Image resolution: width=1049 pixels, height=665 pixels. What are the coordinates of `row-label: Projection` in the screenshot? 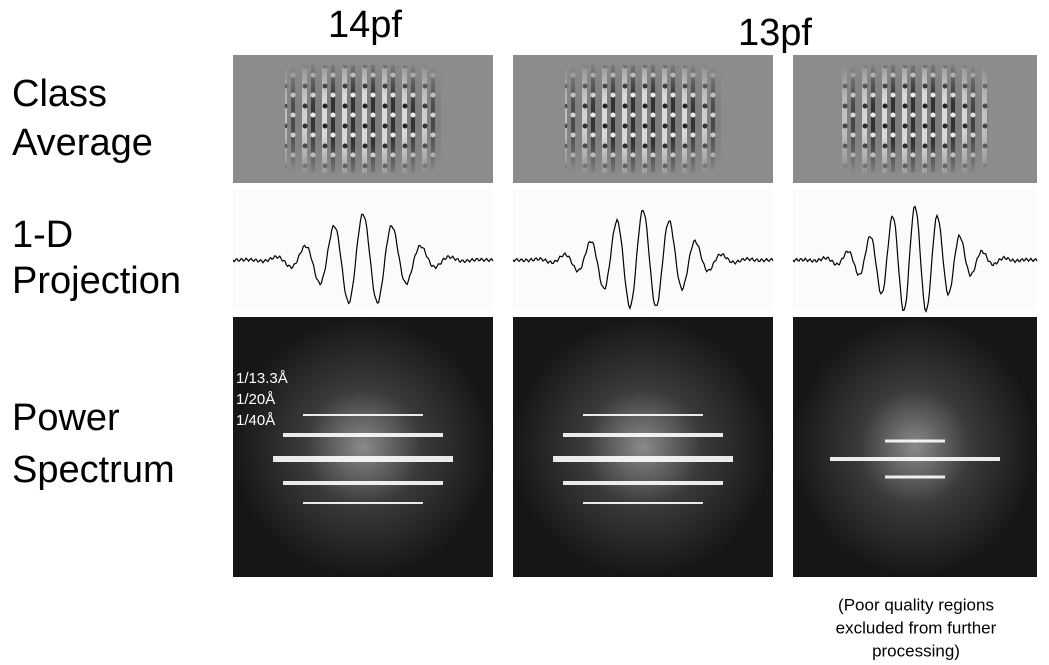 It's located at (96, 281).